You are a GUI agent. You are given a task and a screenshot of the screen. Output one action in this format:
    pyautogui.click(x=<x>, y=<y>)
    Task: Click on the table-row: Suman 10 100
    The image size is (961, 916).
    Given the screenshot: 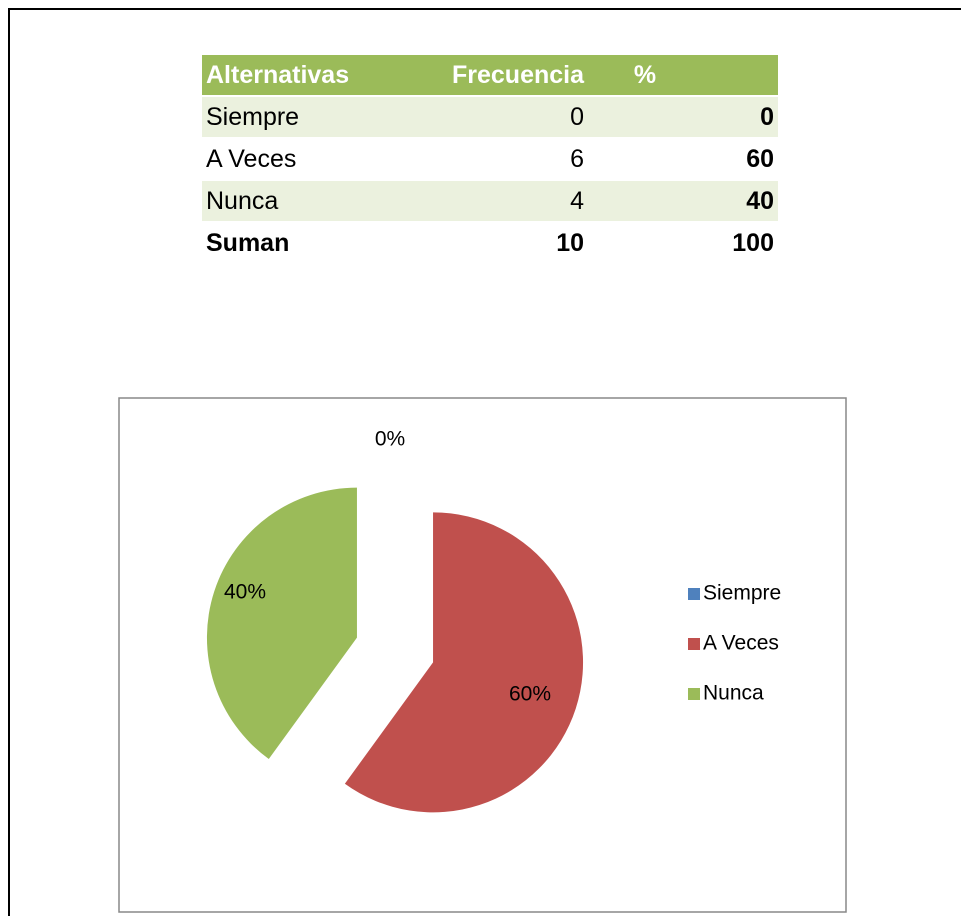 What is the action you would take?
    pyautogui.click(x=490, y=243)
    